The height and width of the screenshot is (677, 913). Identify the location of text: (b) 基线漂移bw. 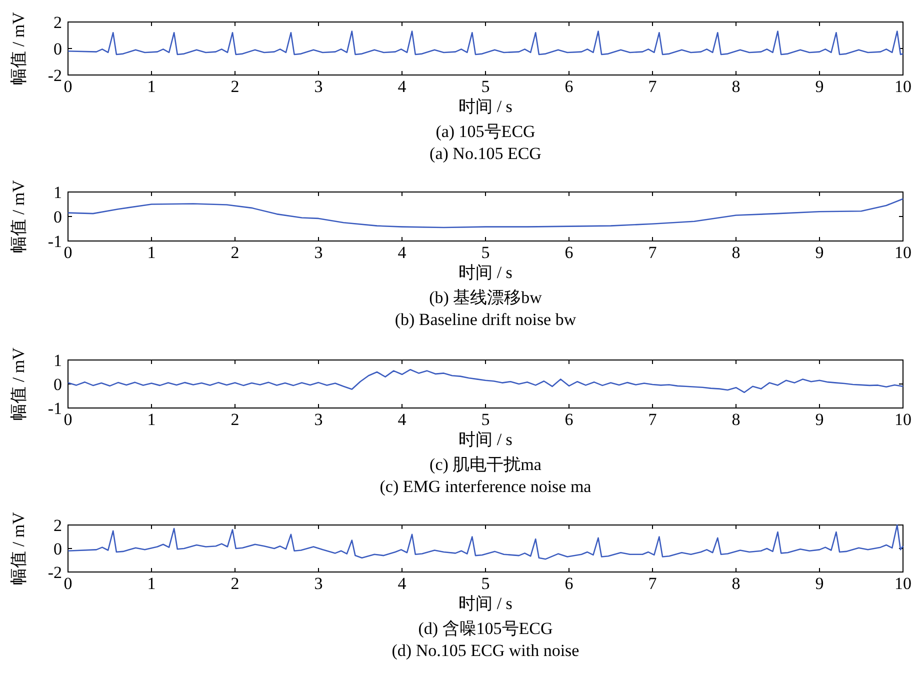
(486, 297).